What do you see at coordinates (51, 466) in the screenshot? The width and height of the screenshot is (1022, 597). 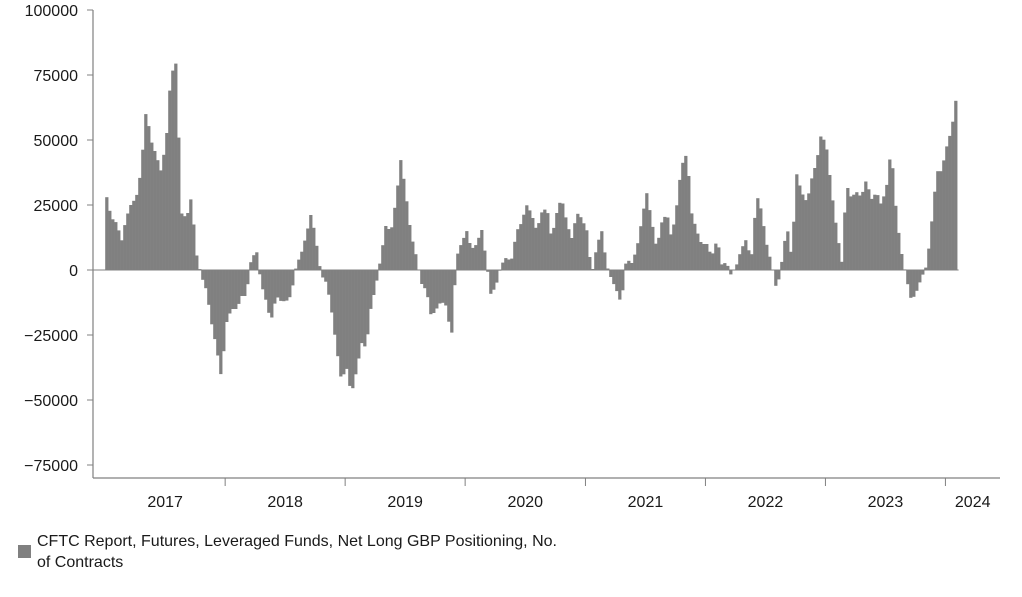 I see `y-tick-label: −75000` at bounding box center [51, 466].